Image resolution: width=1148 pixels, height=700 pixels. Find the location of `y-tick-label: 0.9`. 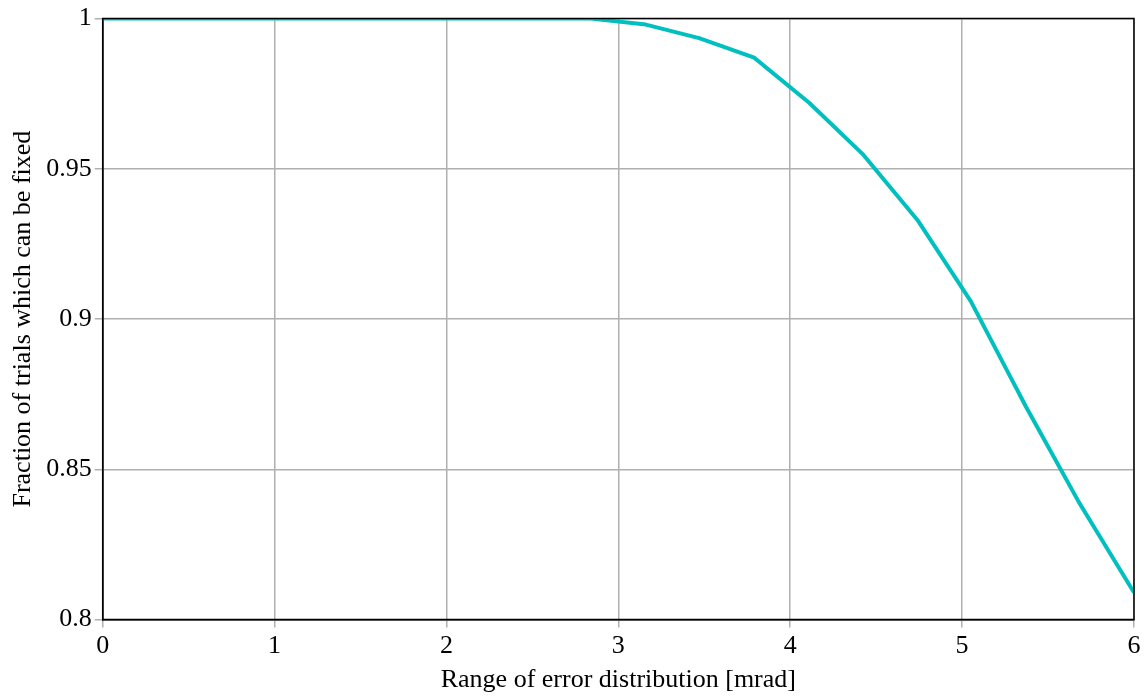

y-tick-label: 0.9 is located at coordinates (75, 317).